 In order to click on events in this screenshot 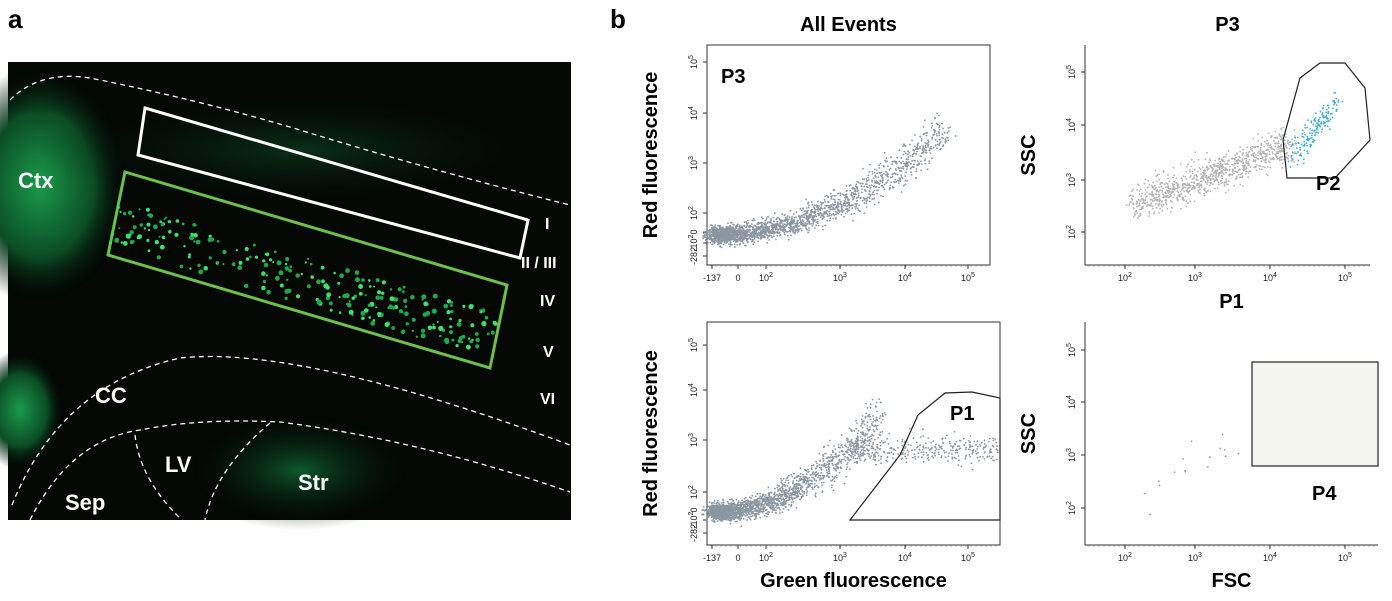, I will do `click(829, 180)`.